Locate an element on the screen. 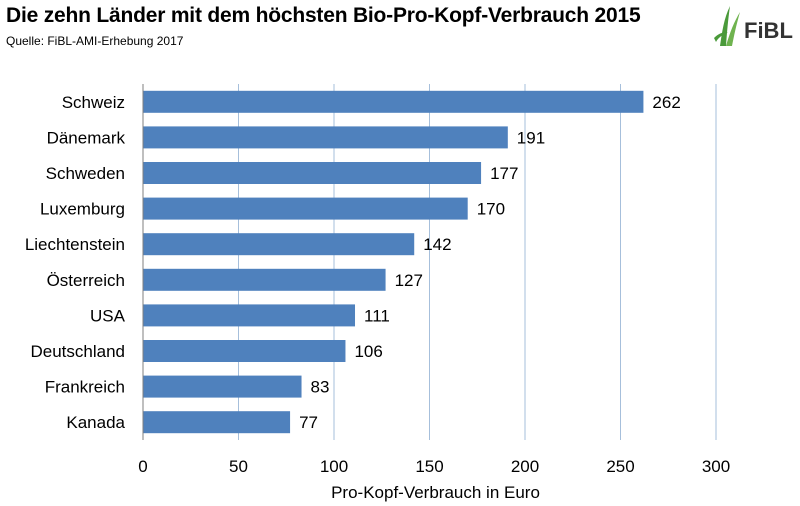 Image resolution: width=800 pixels, height=506 pixels. category-label: USA is located at coordinates (108, 315).